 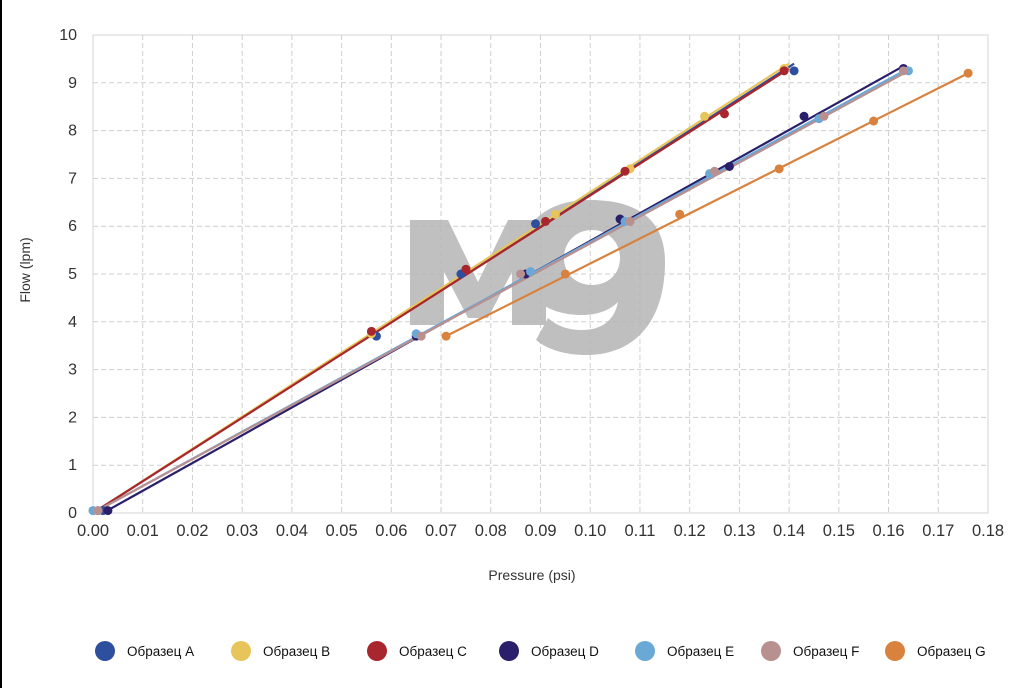 What do you see at coordinates (1, 344) in the screenshot?
I see `left-border` at bounding box center [1, 344].